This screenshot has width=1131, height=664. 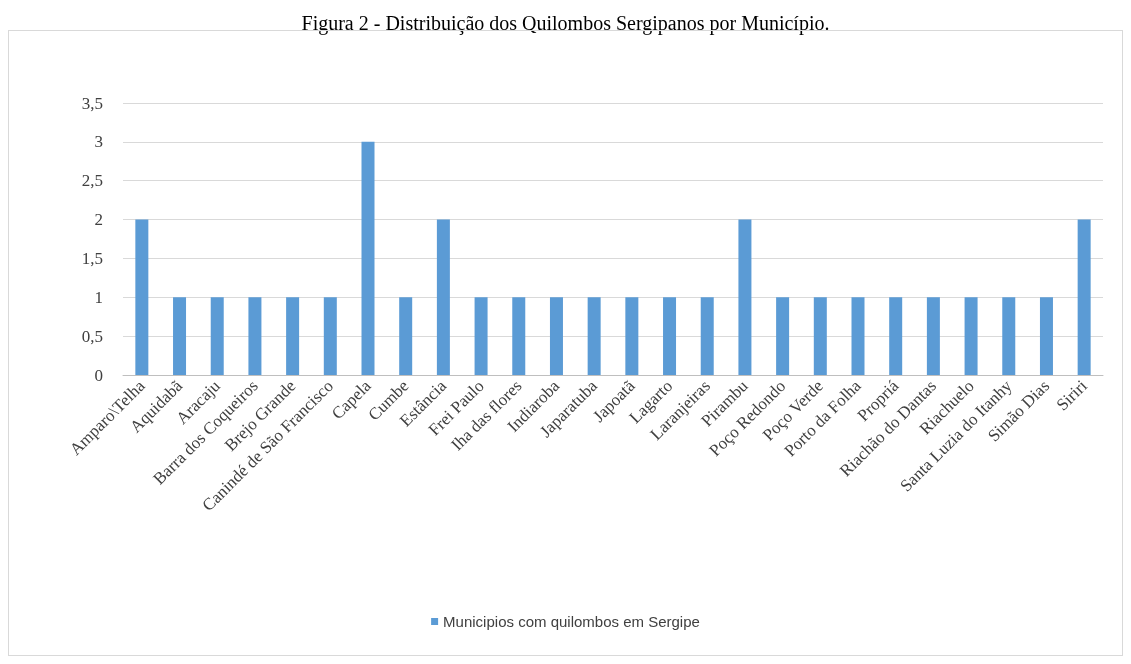 What do you see at coordinates (98, 375) in the screenshot?
I see `y-tick-label: 0` at bounding box center [98, 375].